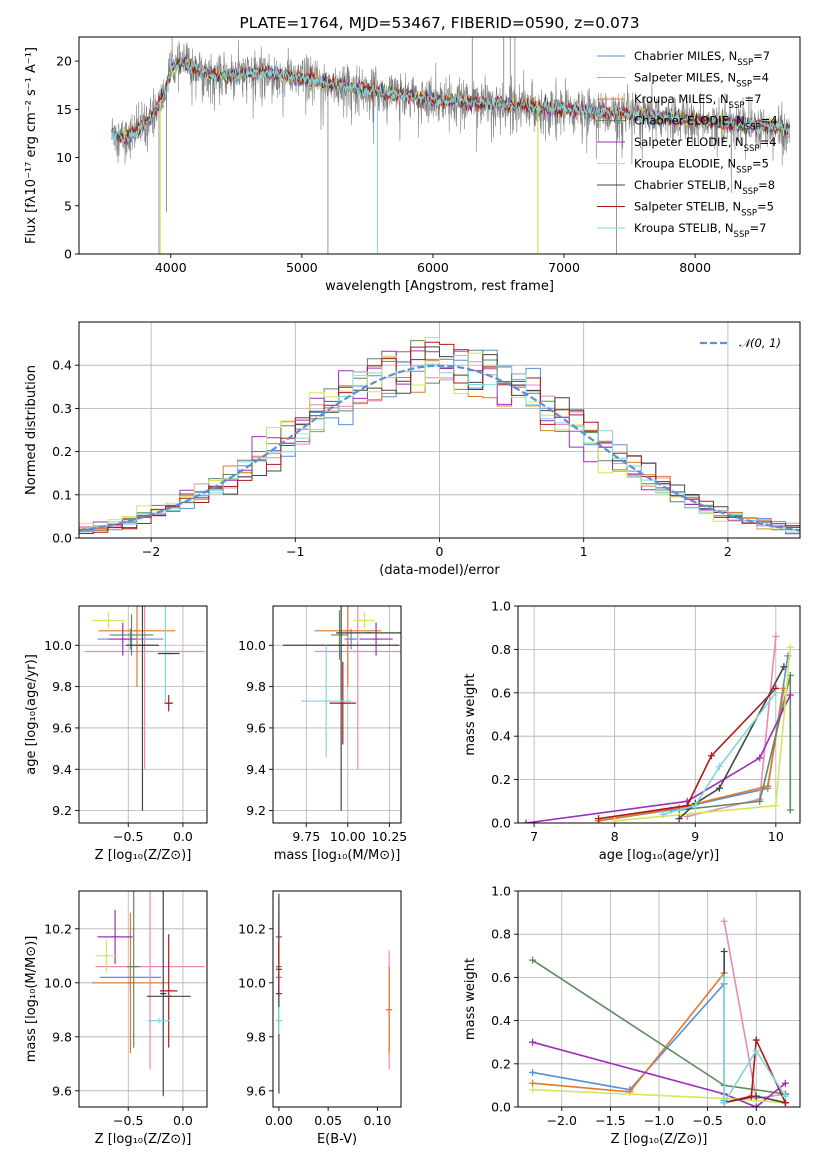 This screenshot has width=819, height=1170. Describe the element at coordinates (302, 267) in the screenshot. I see `x-tick-label: 5000` at that location.